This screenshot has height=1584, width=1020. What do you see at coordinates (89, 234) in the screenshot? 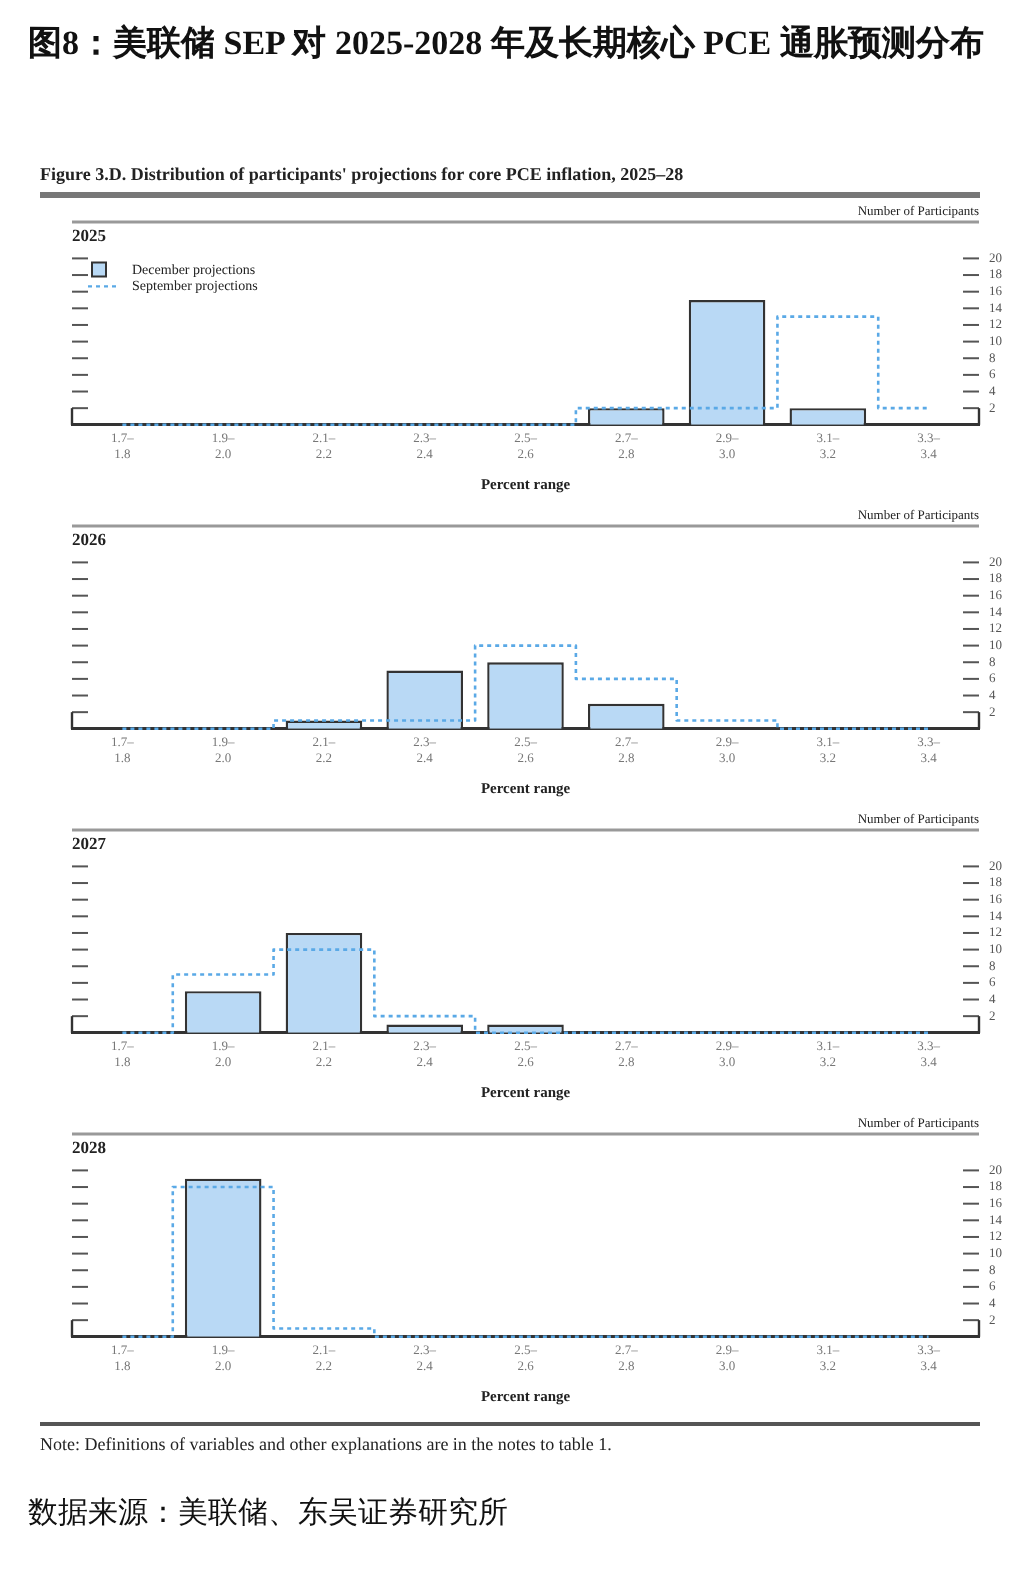
I see `chart-title: 2025` at bounding box center [89, 234].